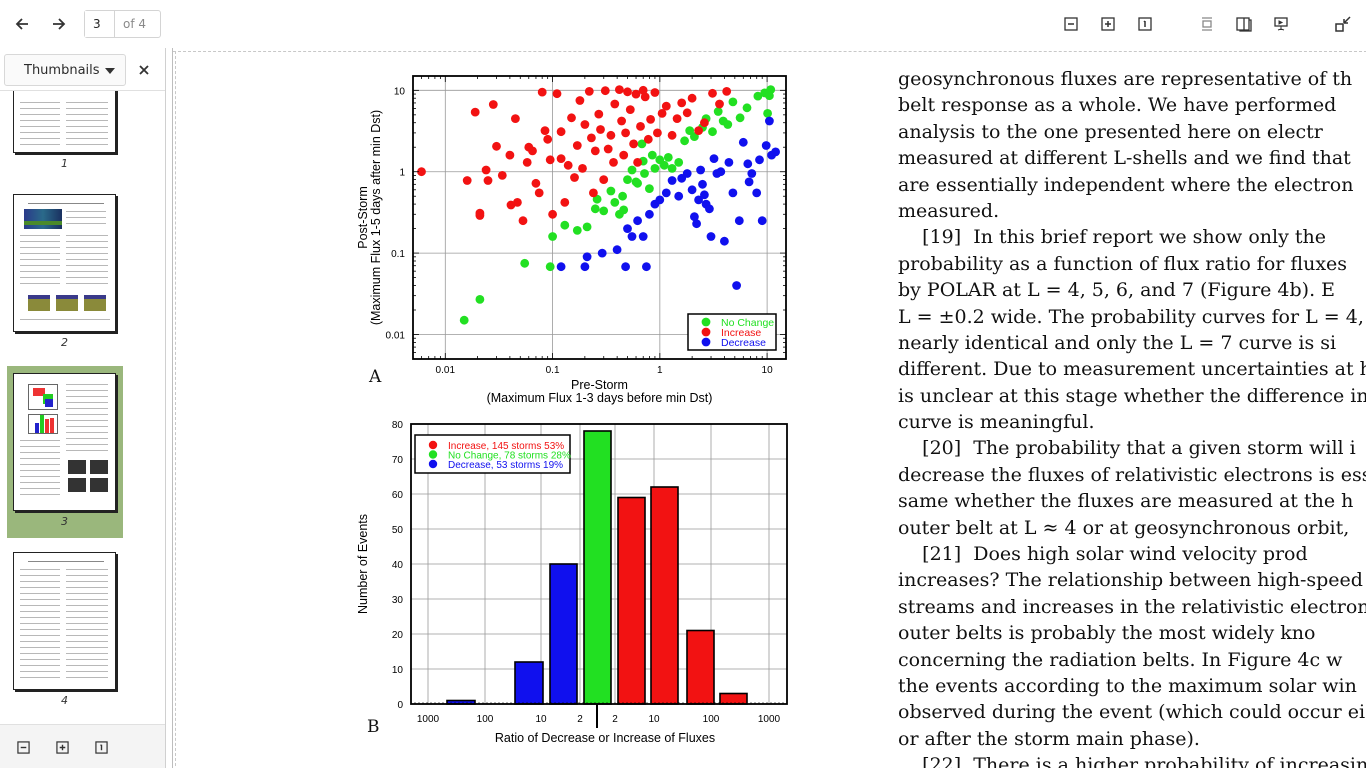  I want to click on back-button, so click(22, 24).